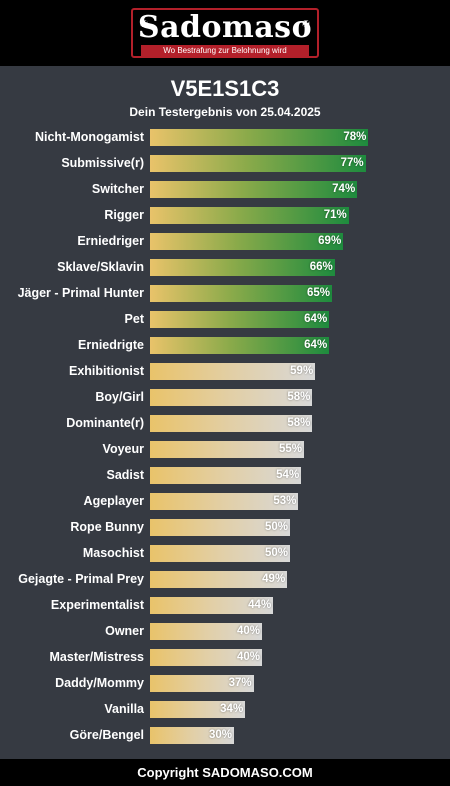 This screenshot has width=450, height=786. Describe the element at coordinates (290, 709) in the screenshot. I see `result-bar-track: 34%` at that location.